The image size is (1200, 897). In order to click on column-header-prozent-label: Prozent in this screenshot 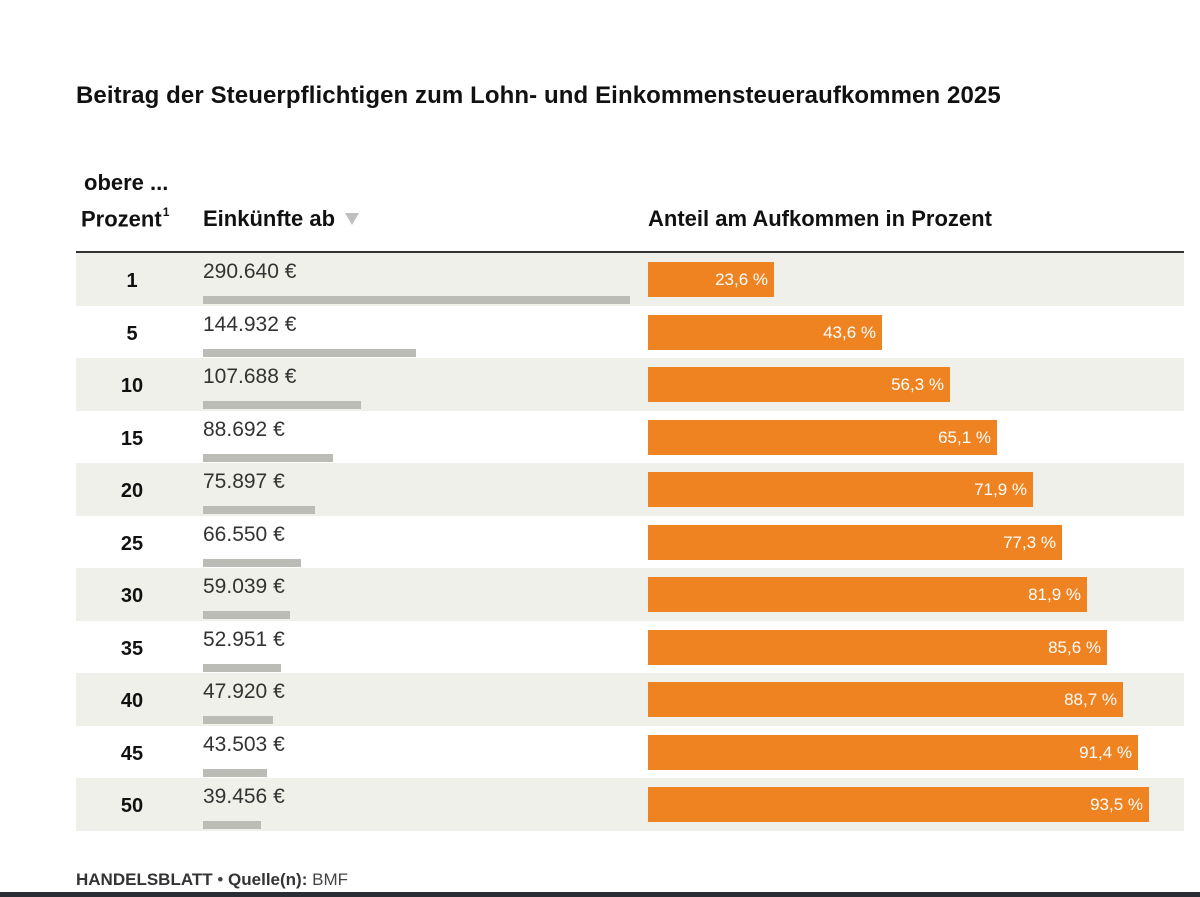, I will do `click(121, 219)`.